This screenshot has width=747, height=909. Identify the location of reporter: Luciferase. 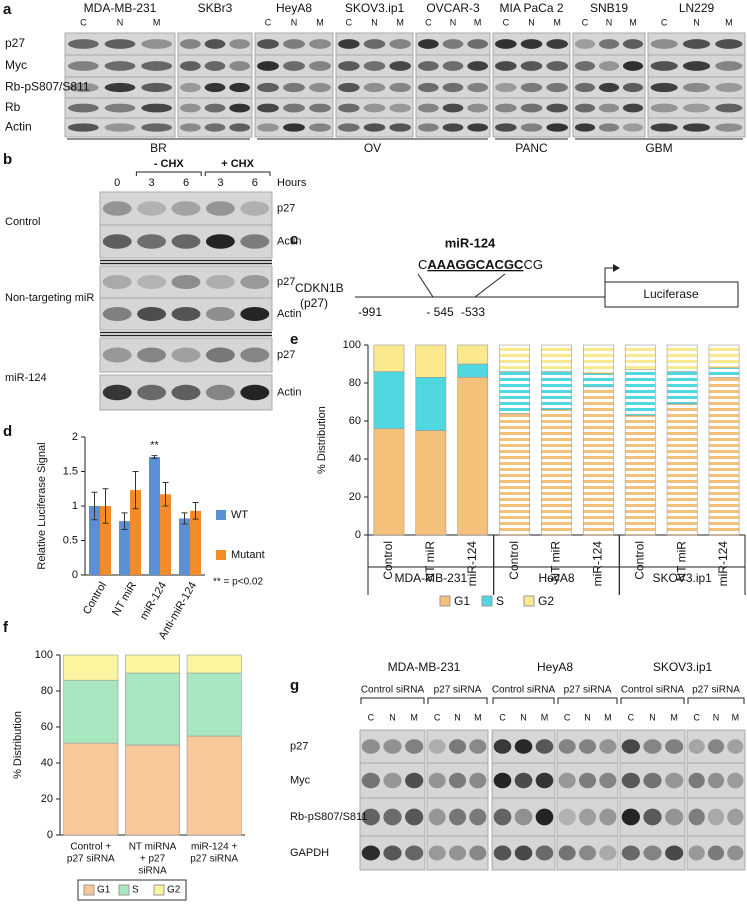
(671, 294).